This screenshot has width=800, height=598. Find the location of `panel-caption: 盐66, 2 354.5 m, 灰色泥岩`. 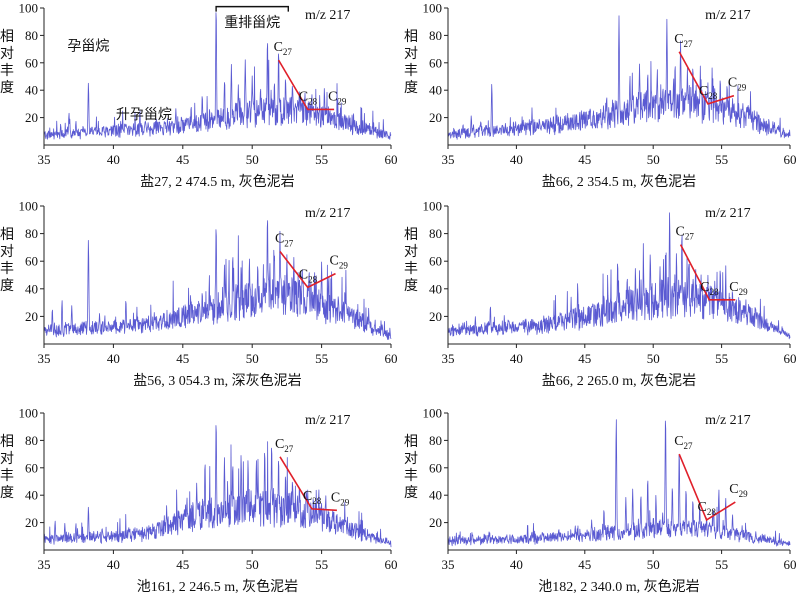

panel-caption: 盐66, 2 354.5 m, 灰色泥岩 is located at coordinates (619, 181).